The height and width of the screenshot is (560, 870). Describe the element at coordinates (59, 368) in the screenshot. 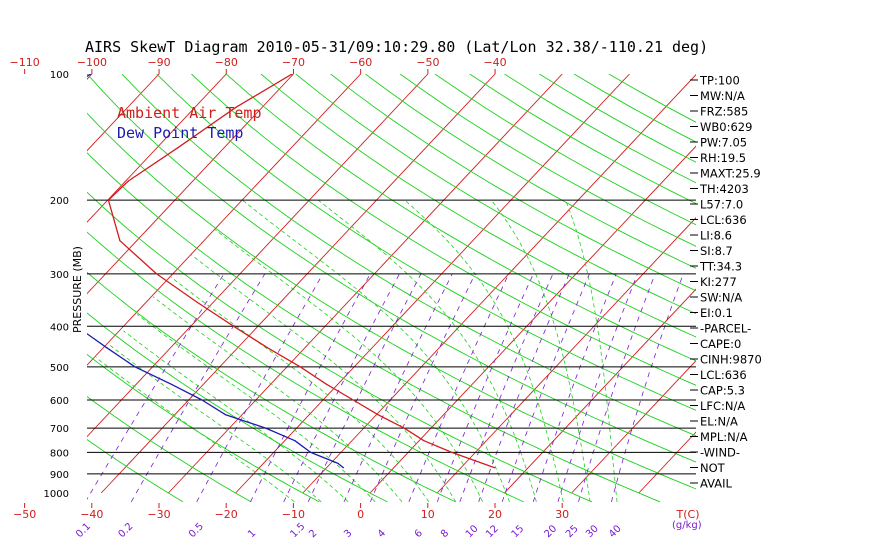

I see `pressure-tick-label: 500` at that location.